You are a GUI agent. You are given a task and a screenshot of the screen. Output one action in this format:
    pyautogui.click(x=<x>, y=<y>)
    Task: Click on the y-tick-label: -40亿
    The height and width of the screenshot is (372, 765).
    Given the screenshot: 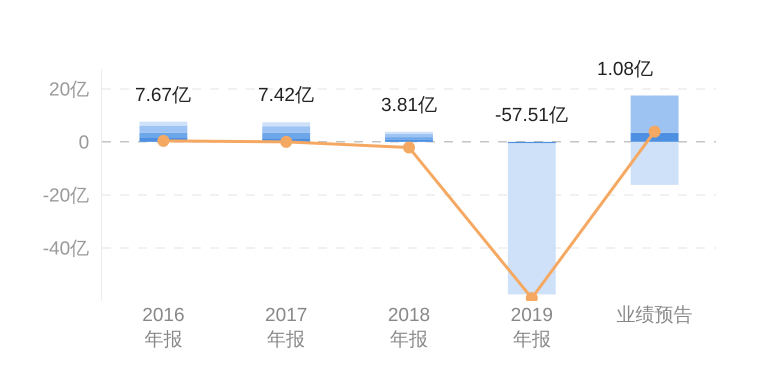 What is the action you would take?
    pyautogui.click(x=66, y=249)
    